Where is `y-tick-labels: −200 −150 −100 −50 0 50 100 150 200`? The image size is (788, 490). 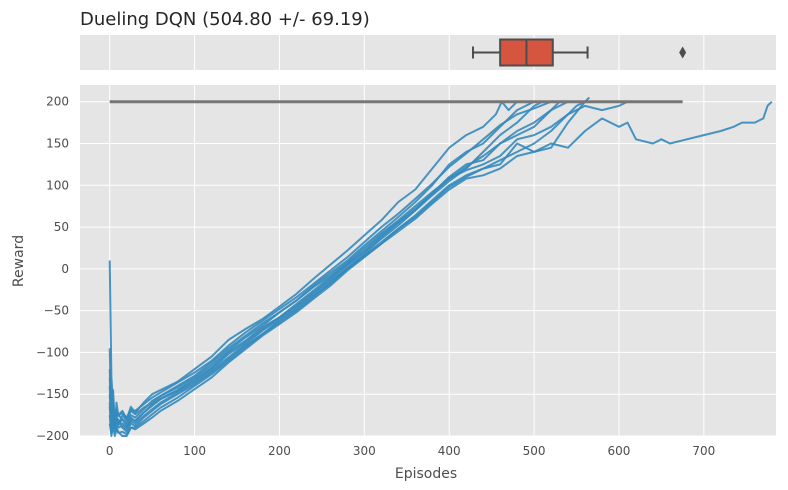 y-tick-labels: −200 −150 −100 −50 0 50 100 150 200 is located at coordinates (52, 269).